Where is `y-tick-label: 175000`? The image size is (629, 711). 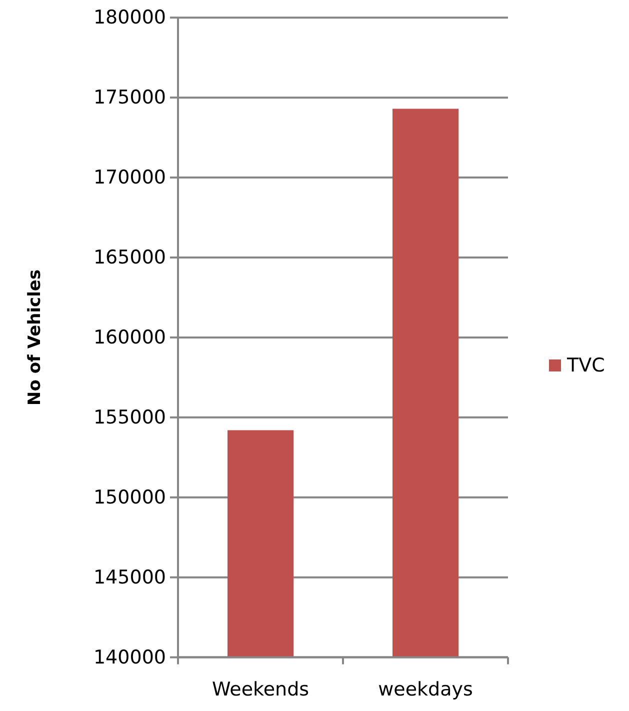
y-tick-label: 175000 is located at coordinates (129, 97).